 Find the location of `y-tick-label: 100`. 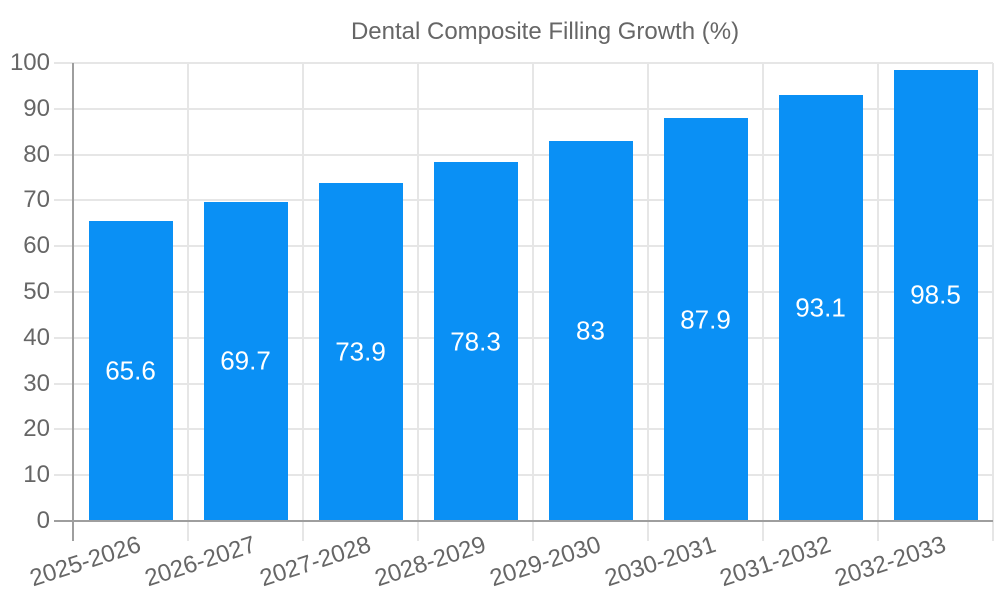

y-tick-label: 100 is located at coordinates (29, 62).